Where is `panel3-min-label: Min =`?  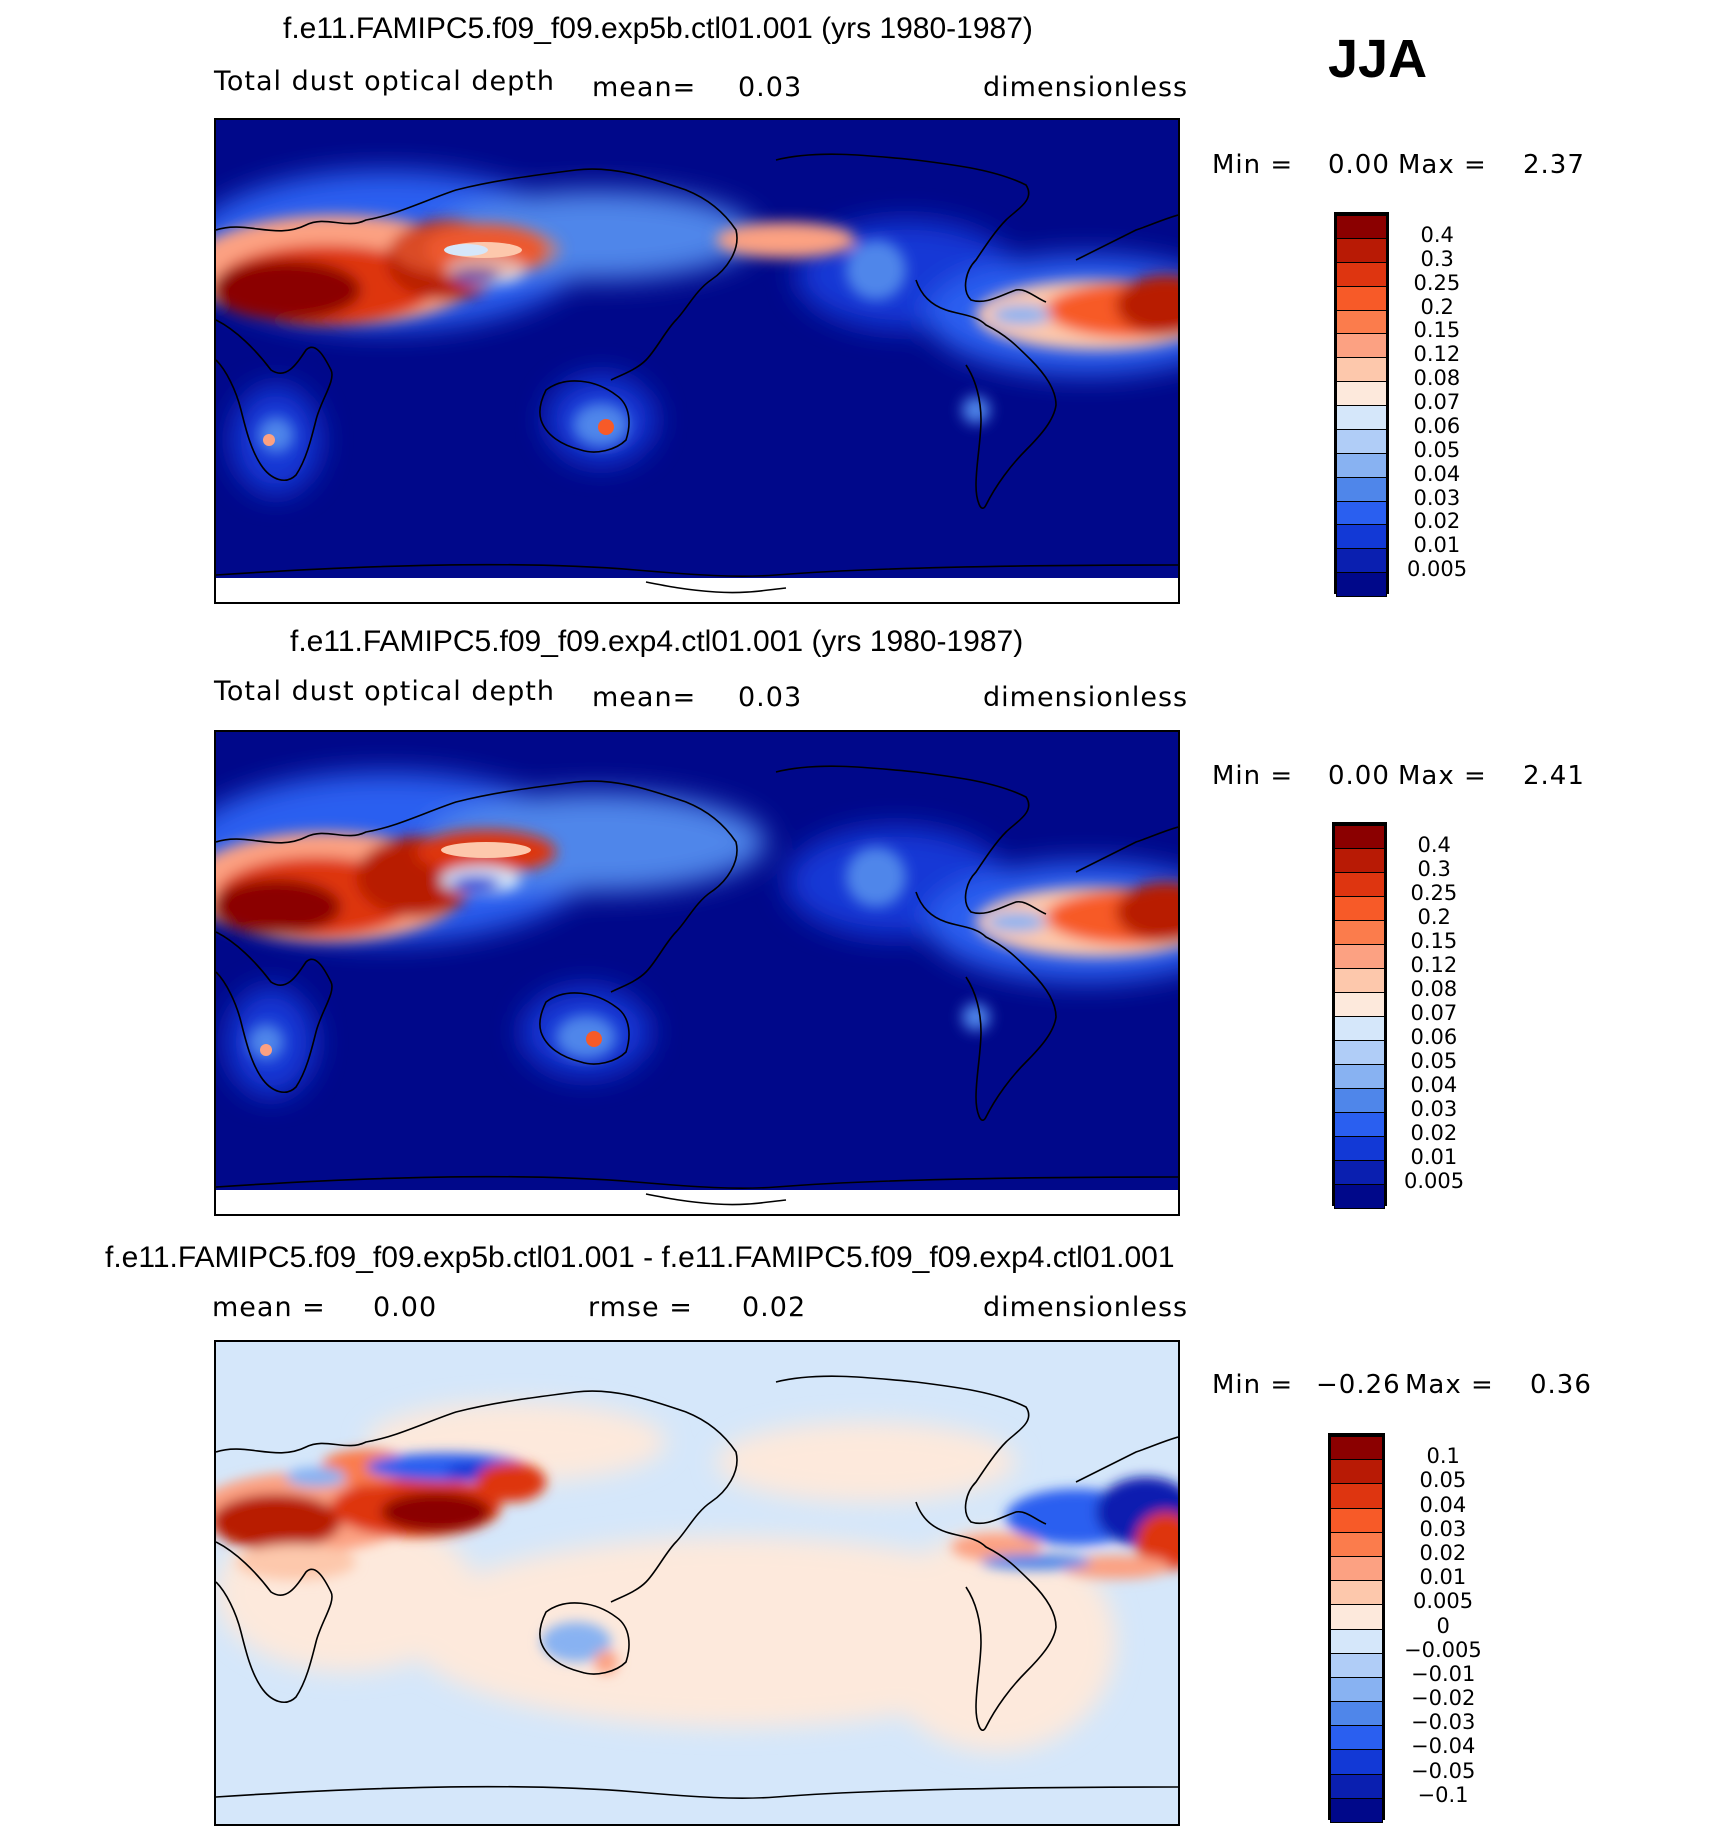
panel3-min-label: Min = is located at coordinates (1253, 1385).